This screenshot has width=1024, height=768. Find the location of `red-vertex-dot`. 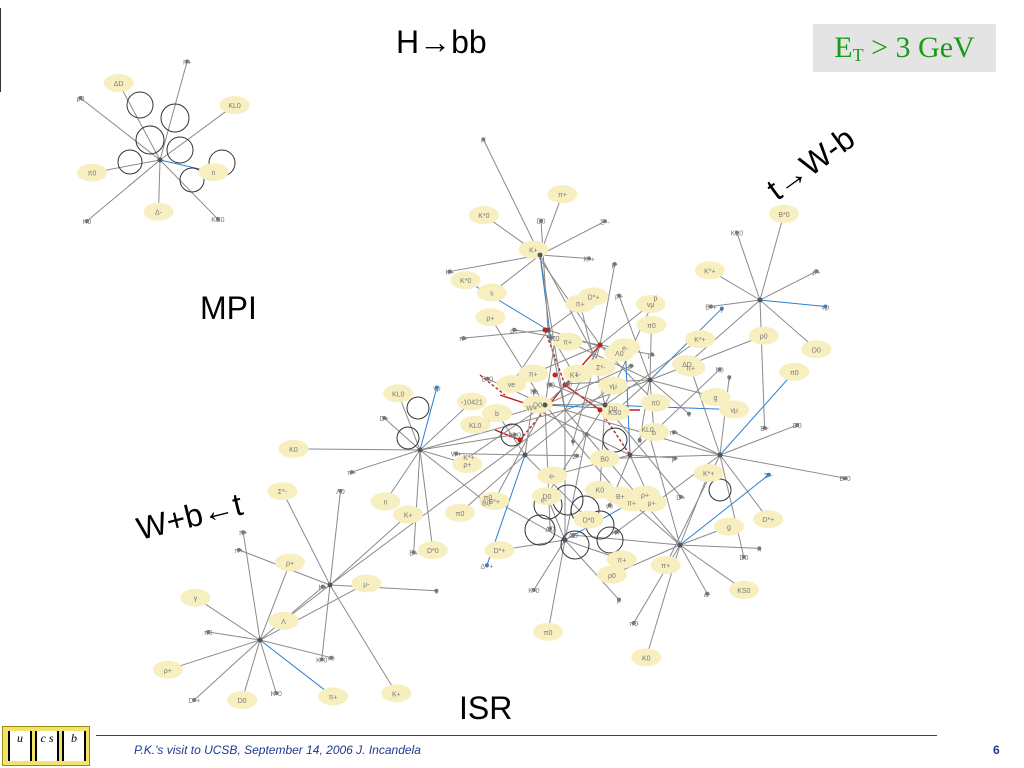

red-vertex-dot is located at coordinates (555, 375).